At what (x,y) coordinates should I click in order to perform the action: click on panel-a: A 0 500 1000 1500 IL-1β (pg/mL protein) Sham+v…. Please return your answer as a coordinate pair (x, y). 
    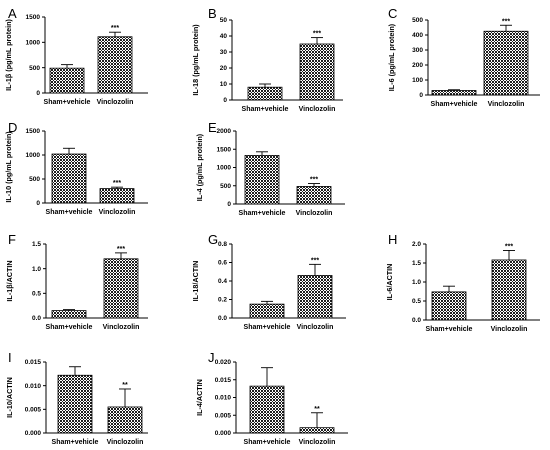
    Looking at the image, I should click on (76, 56).